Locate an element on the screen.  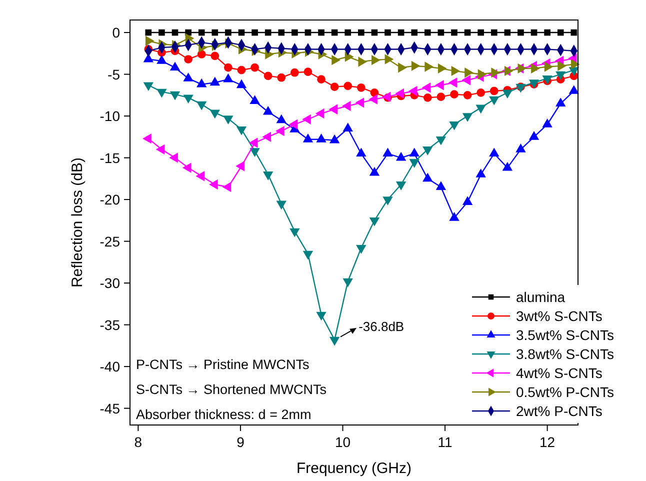
x-tick-label: 8 is located at coordinates (138, 442).